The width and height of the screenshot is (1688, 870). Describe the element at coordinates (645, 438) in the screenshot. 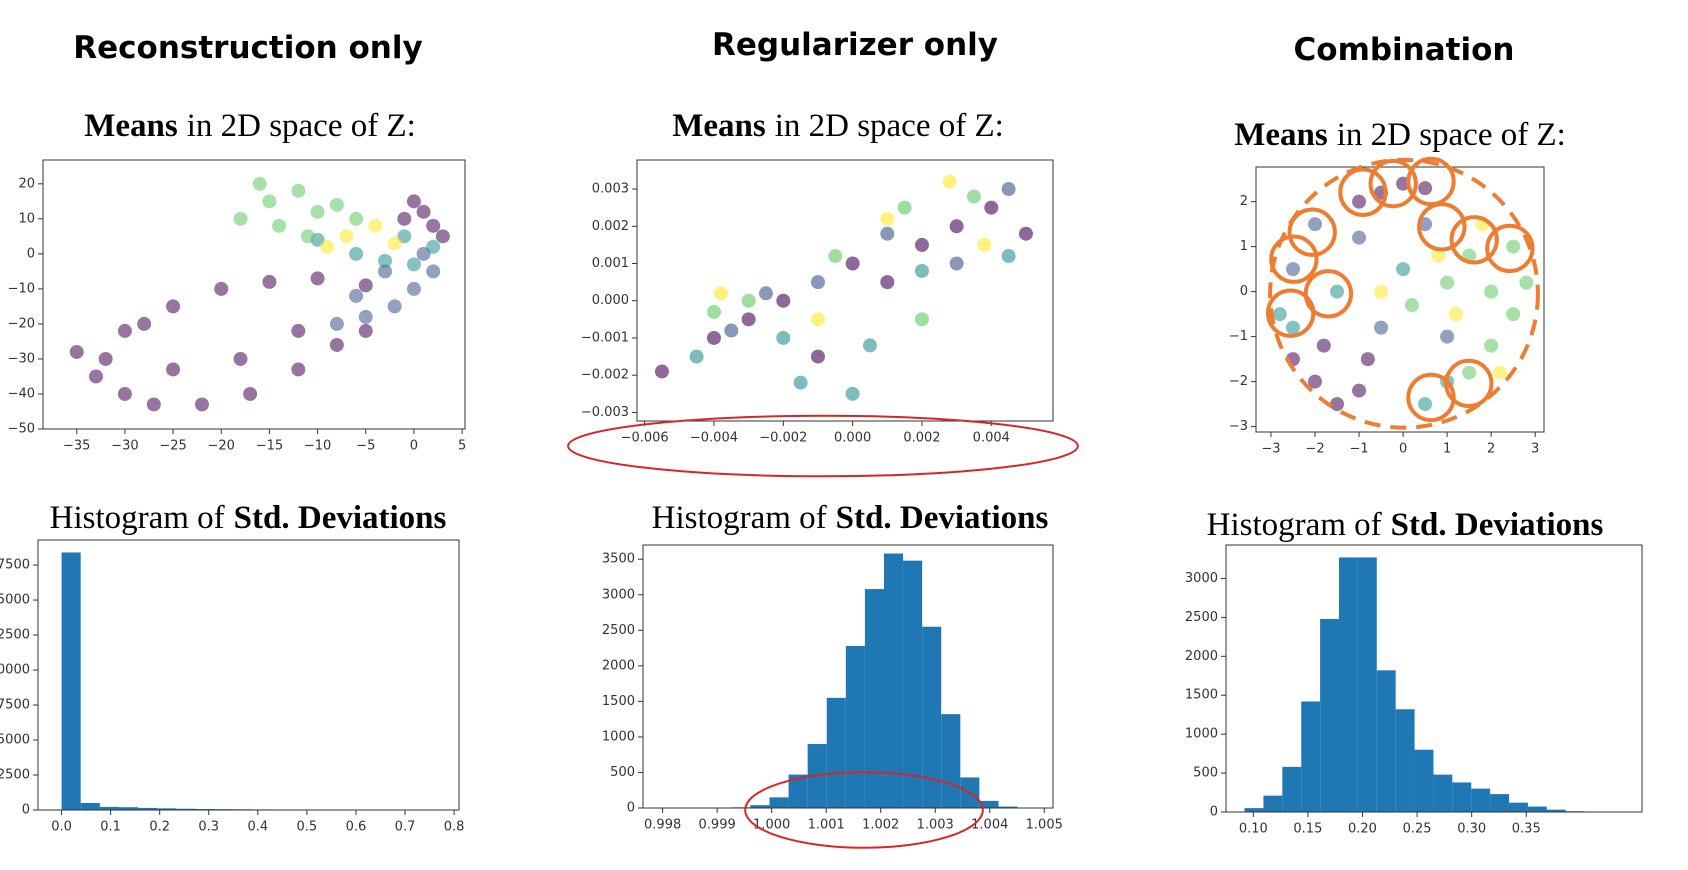

I see `x-tick-label: −0.006` at that location.